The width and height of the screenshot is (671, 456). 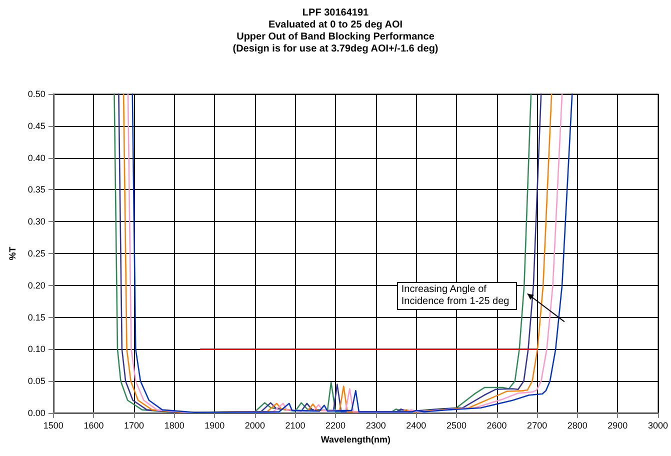 What do you see at coordinates (13, 253) in the screenshot?
I see `y-axis-title: %T` at bounding box center [13, 253].